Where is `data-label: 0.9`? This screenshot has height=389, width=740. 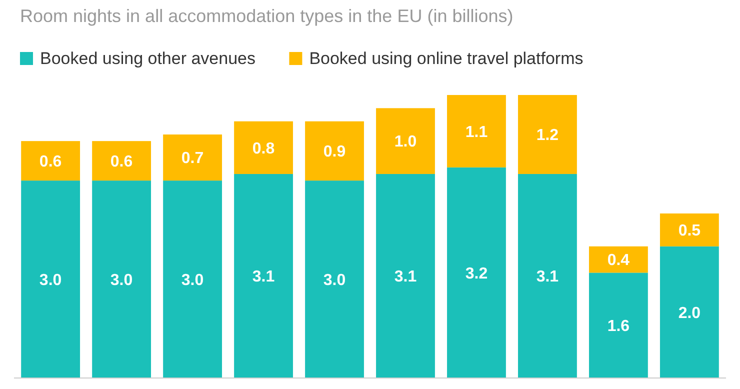 data-label: 0.9 is located at coordinates (334, 152).